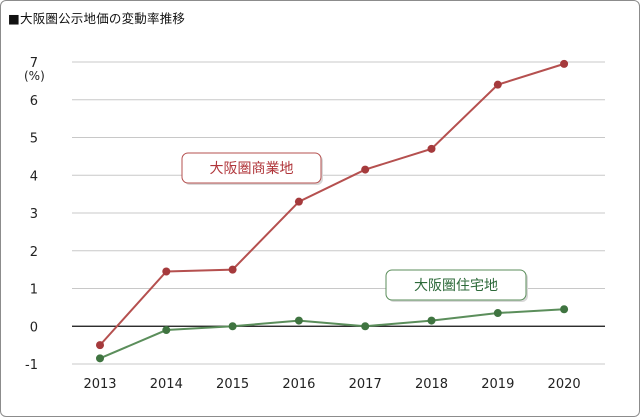  What do you see at coordinates (232, 384) in the screenshot?
I see `x-tick-label: 2015` at bounding box center [232, 384].